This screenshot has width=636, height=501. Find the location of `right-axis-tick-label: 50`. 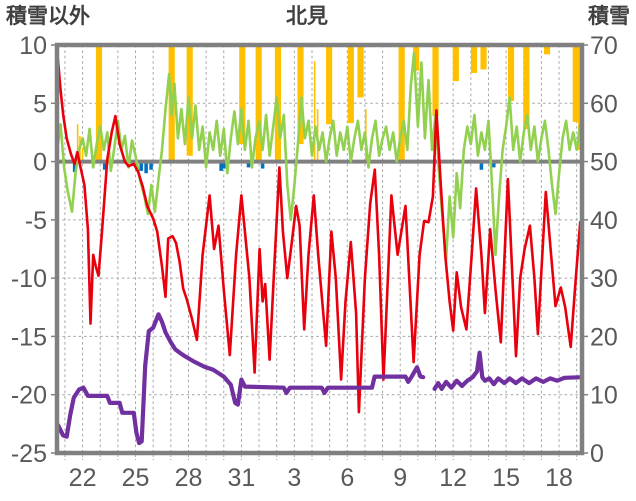

right-axis-tick-label: 50 is located at coordinates (604, 163).